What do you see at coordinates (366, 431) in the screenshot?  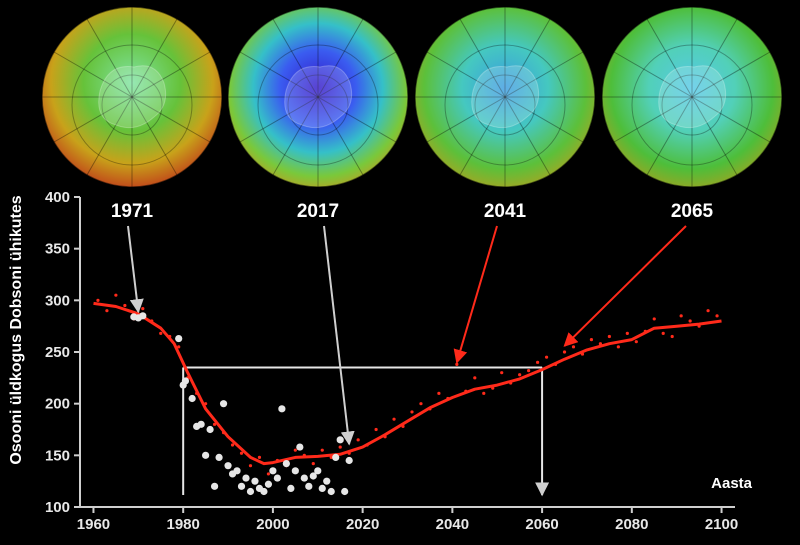 I see `reference-lines` at bounding box center [366, 431].